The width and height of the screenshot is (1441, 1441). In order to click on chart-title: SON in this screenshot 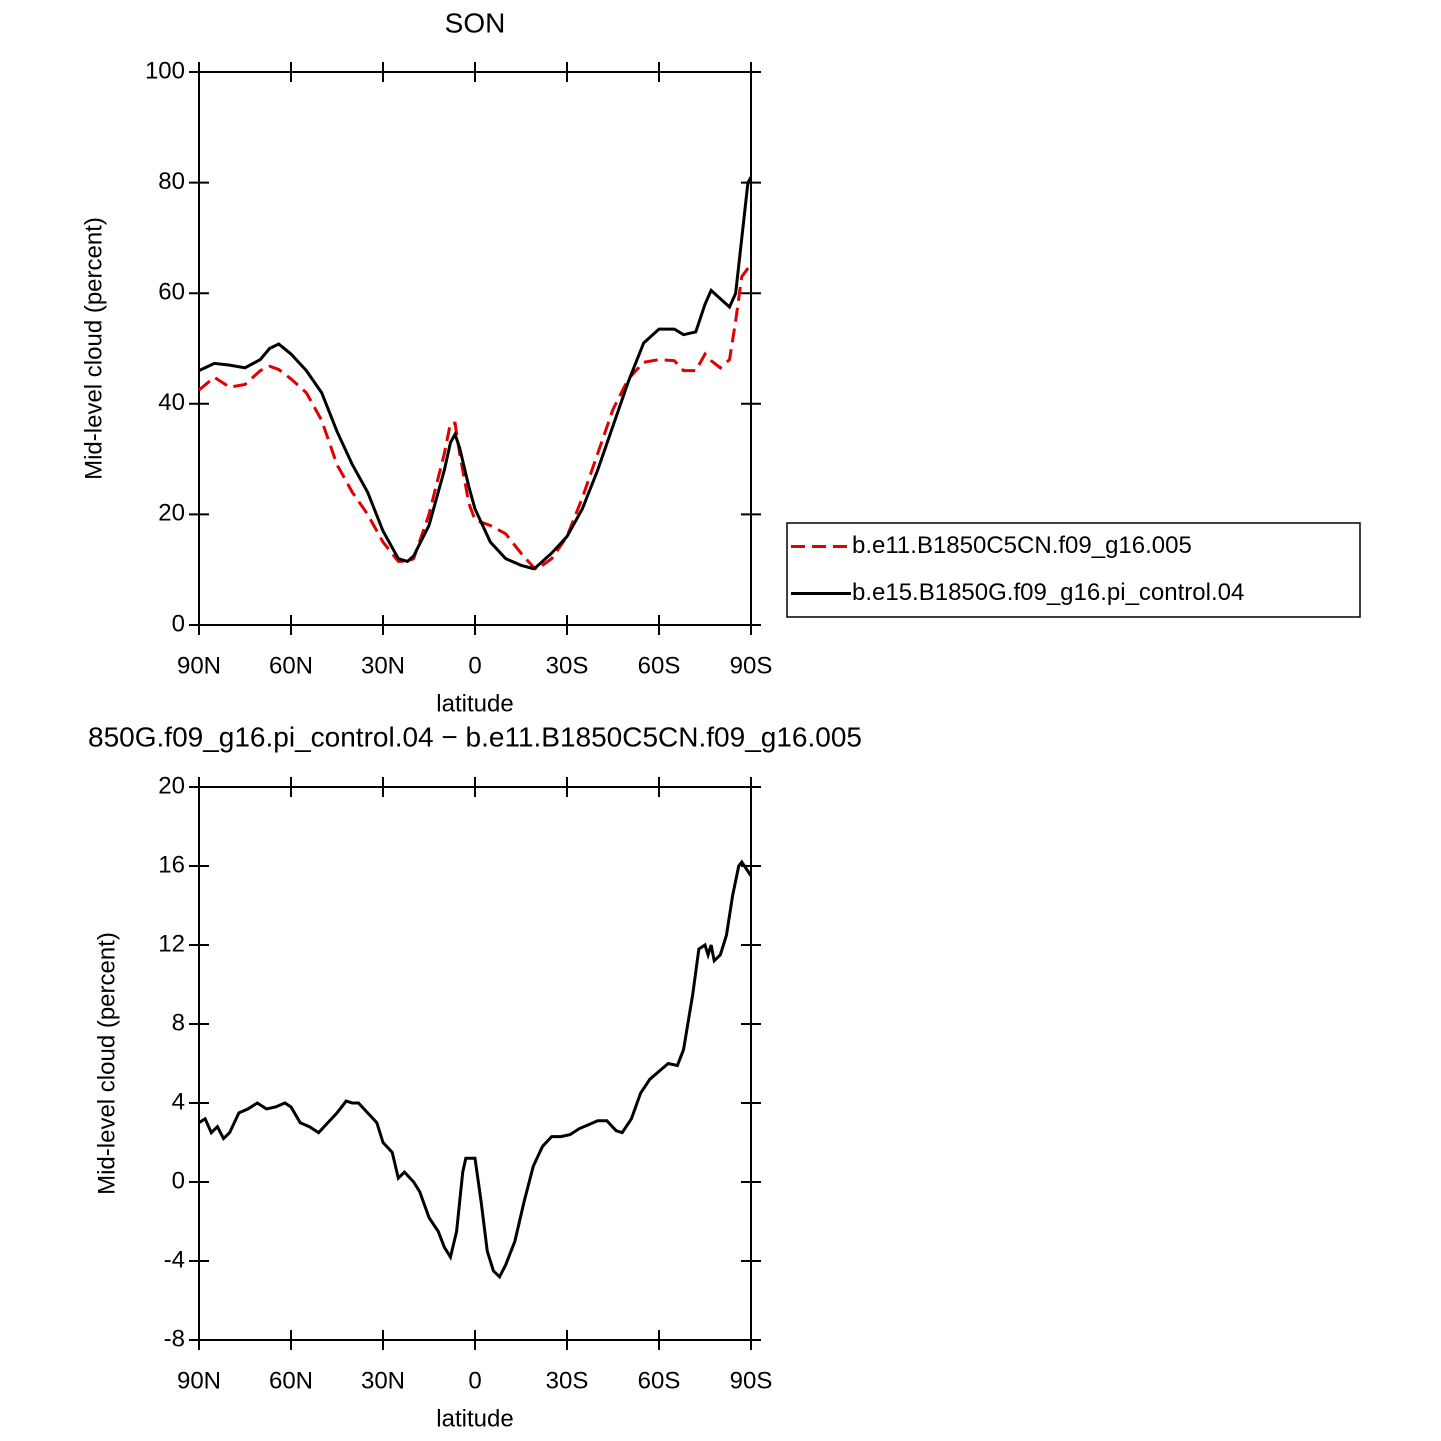, I will do `click(475, 22)`.